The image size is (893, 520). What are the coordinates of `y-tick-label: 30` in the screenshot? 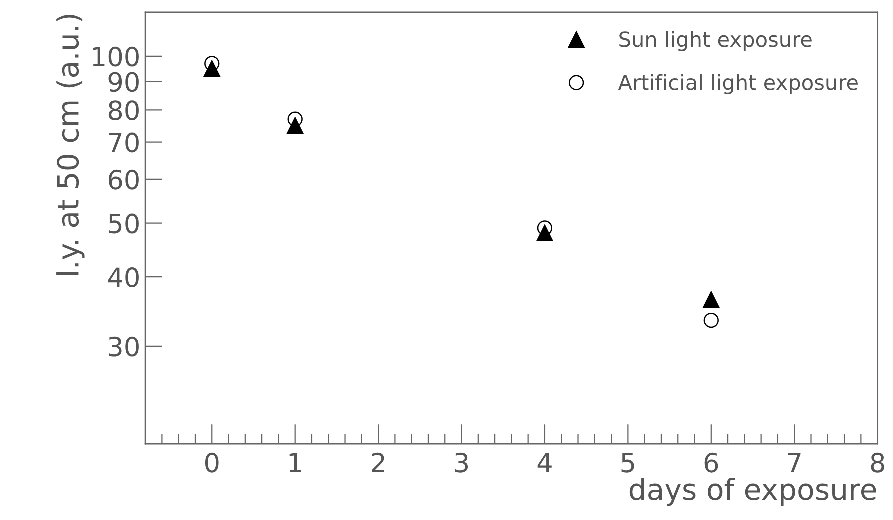 It's located at (124, 346).